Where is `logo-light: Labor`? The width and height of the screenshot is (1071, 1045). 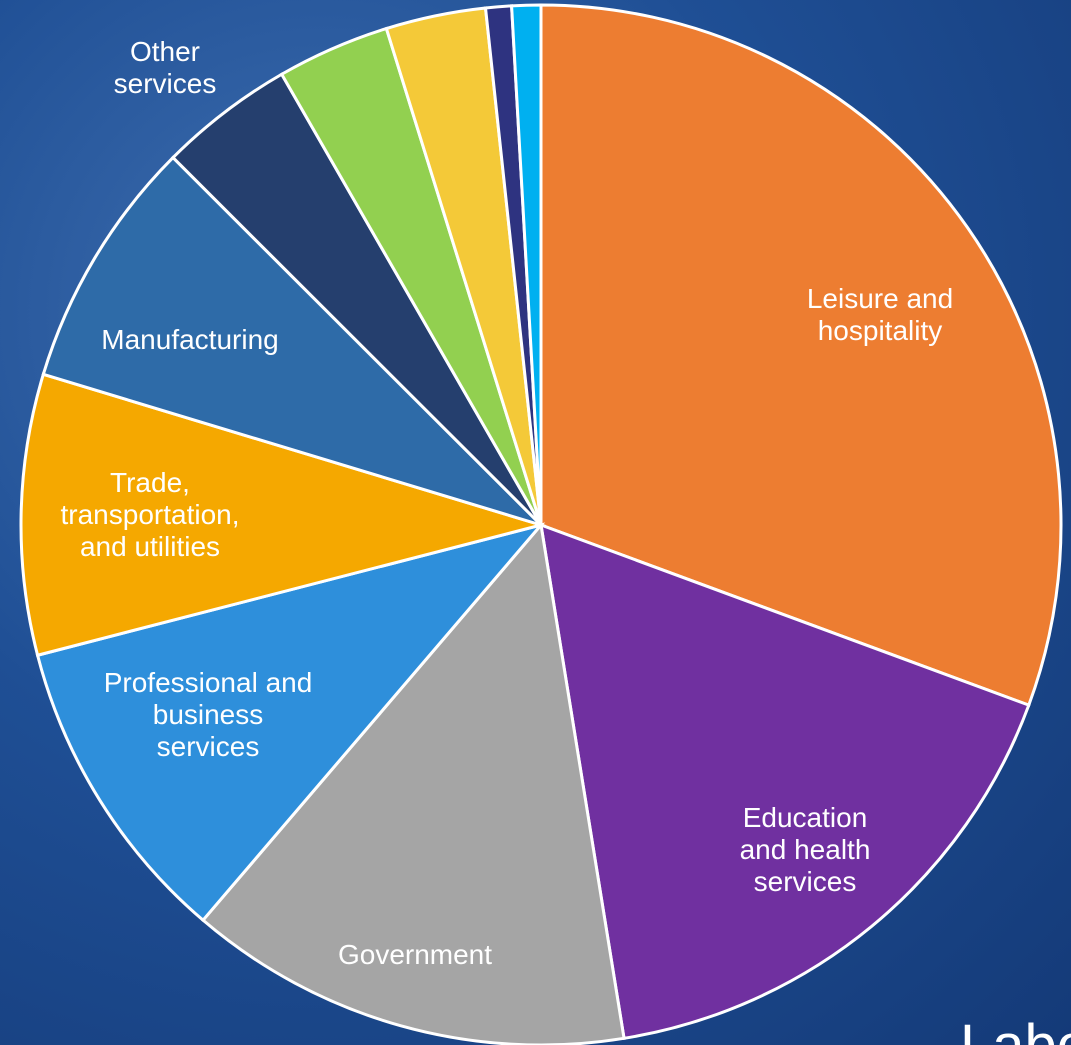
logo-light: Labor is located at coordinates (1015, 1029).